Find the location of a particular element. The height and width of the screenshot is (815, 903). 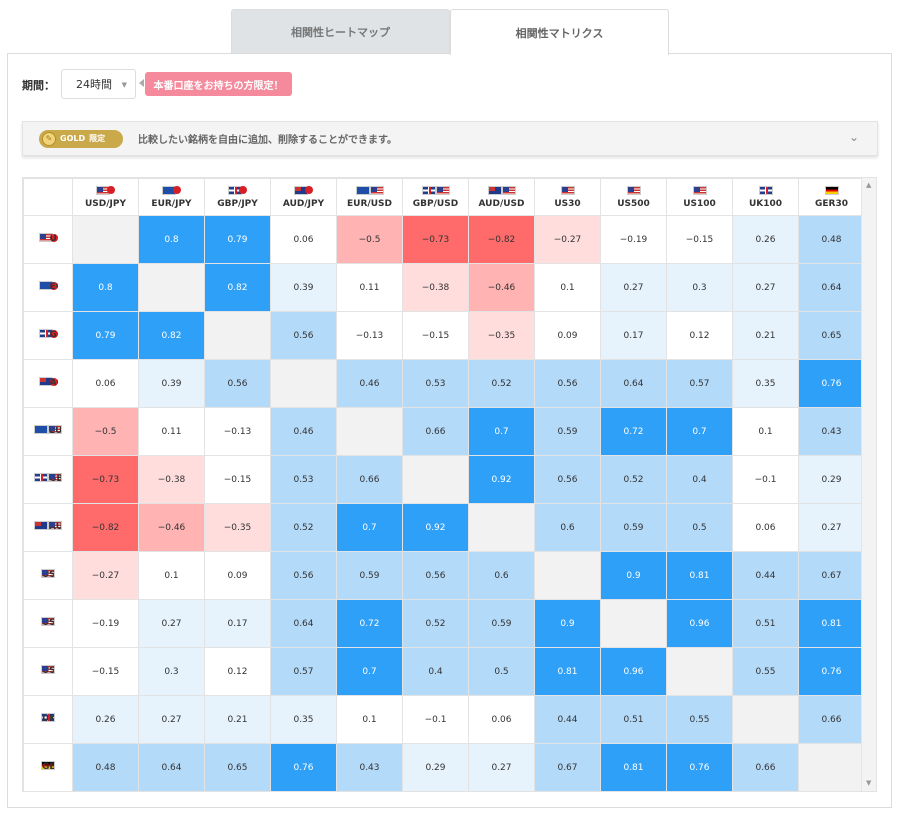

flag-icon: EUR/USD is located at coordinates (48, 430).